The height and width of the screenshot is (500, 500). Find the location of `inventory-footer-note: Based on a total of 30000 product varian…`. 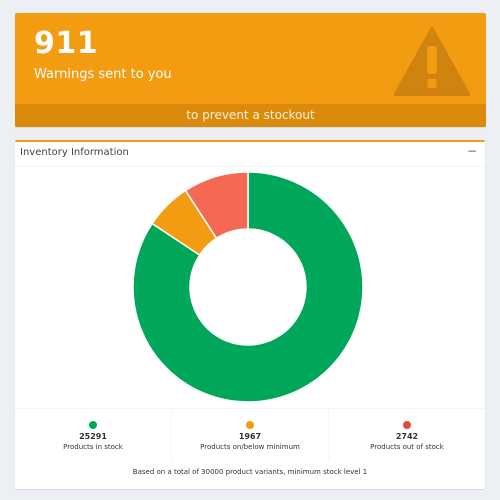

inventory-footer-note: Based on a total of 30000 product varian… is located at coordinates (250, 472).